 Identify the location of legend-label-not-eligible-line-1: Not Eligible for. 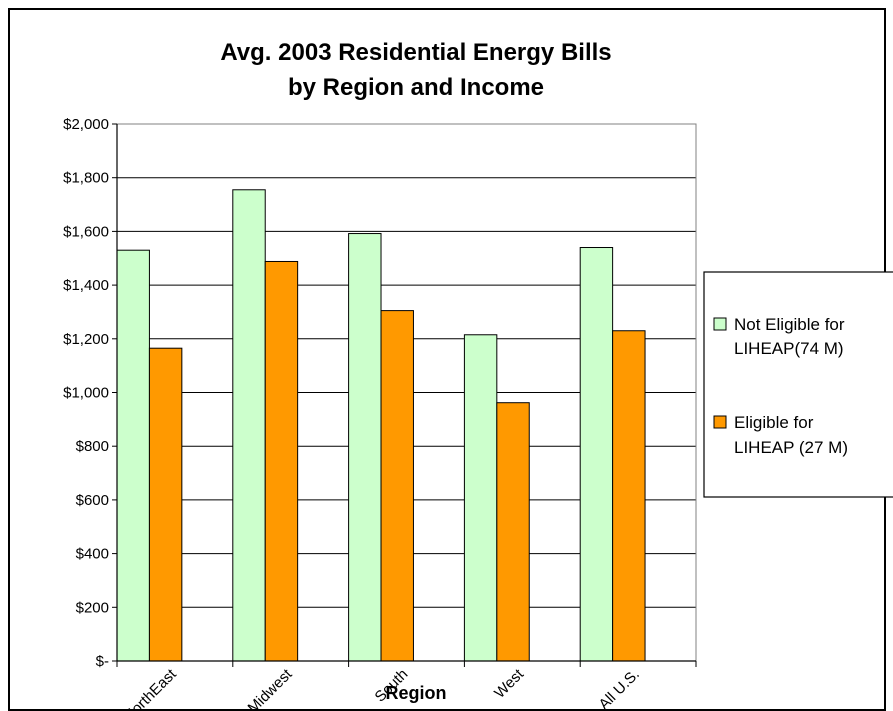
(789, 324).